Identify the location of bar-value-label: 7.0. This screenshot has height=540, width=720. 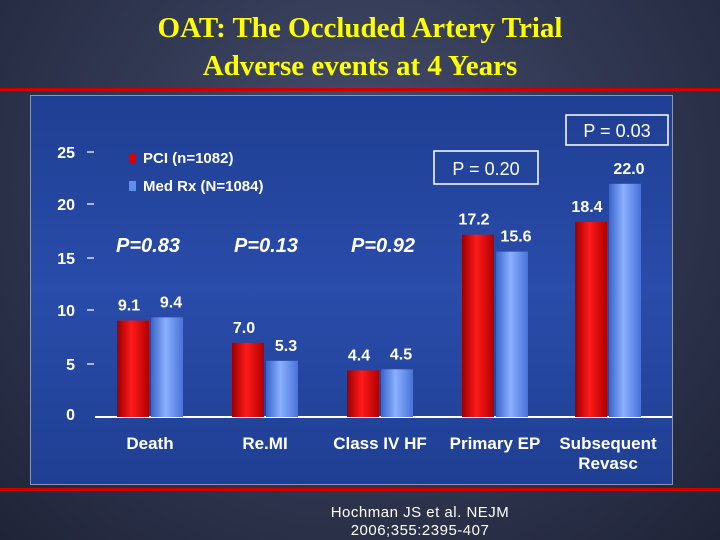
(244, 328).